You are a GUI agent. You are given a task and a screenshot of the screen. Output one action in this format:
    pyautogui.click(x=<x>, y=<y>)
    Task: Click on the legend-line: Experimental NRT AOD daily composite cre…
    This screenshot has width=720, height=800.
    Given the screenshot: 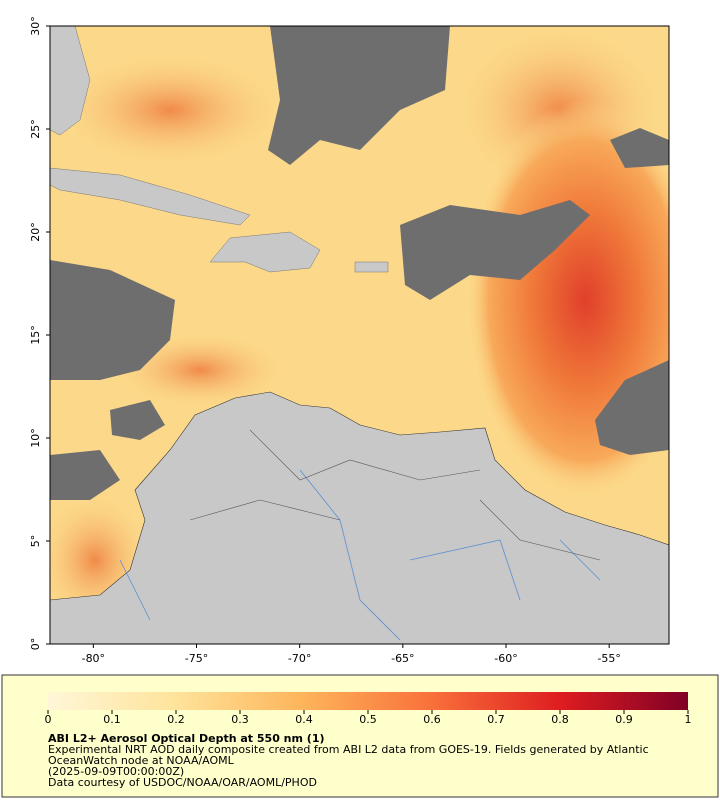 What is the action you would take?
    pyautogui.click(x=348, y=749)
    